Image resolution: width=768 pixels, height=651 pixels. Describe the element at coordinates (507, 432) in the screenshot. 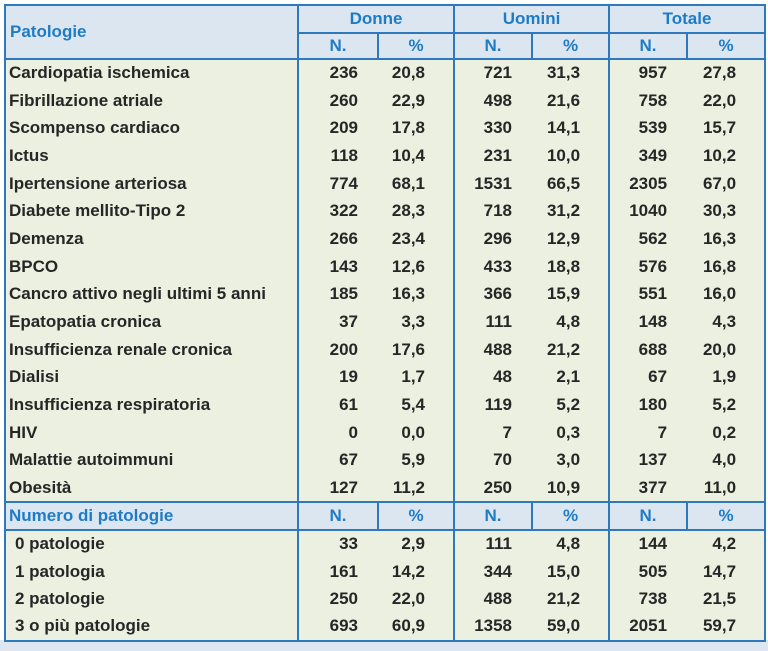

I see `cell-uomini-n: 7` at that location.